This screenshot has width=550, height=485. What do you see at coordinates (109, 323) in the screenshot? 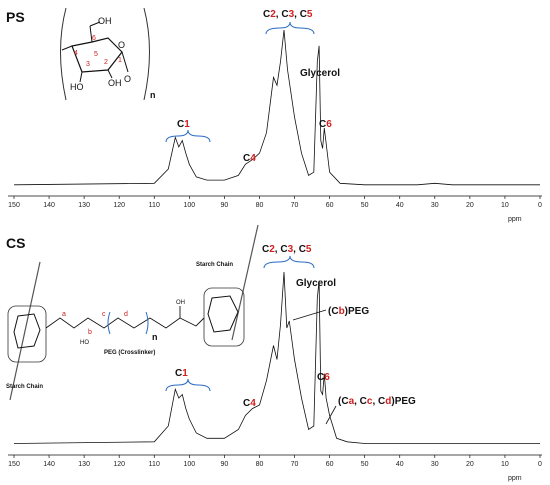
I see `cs-peg-bracket-left` at bounding box center [109, 323].